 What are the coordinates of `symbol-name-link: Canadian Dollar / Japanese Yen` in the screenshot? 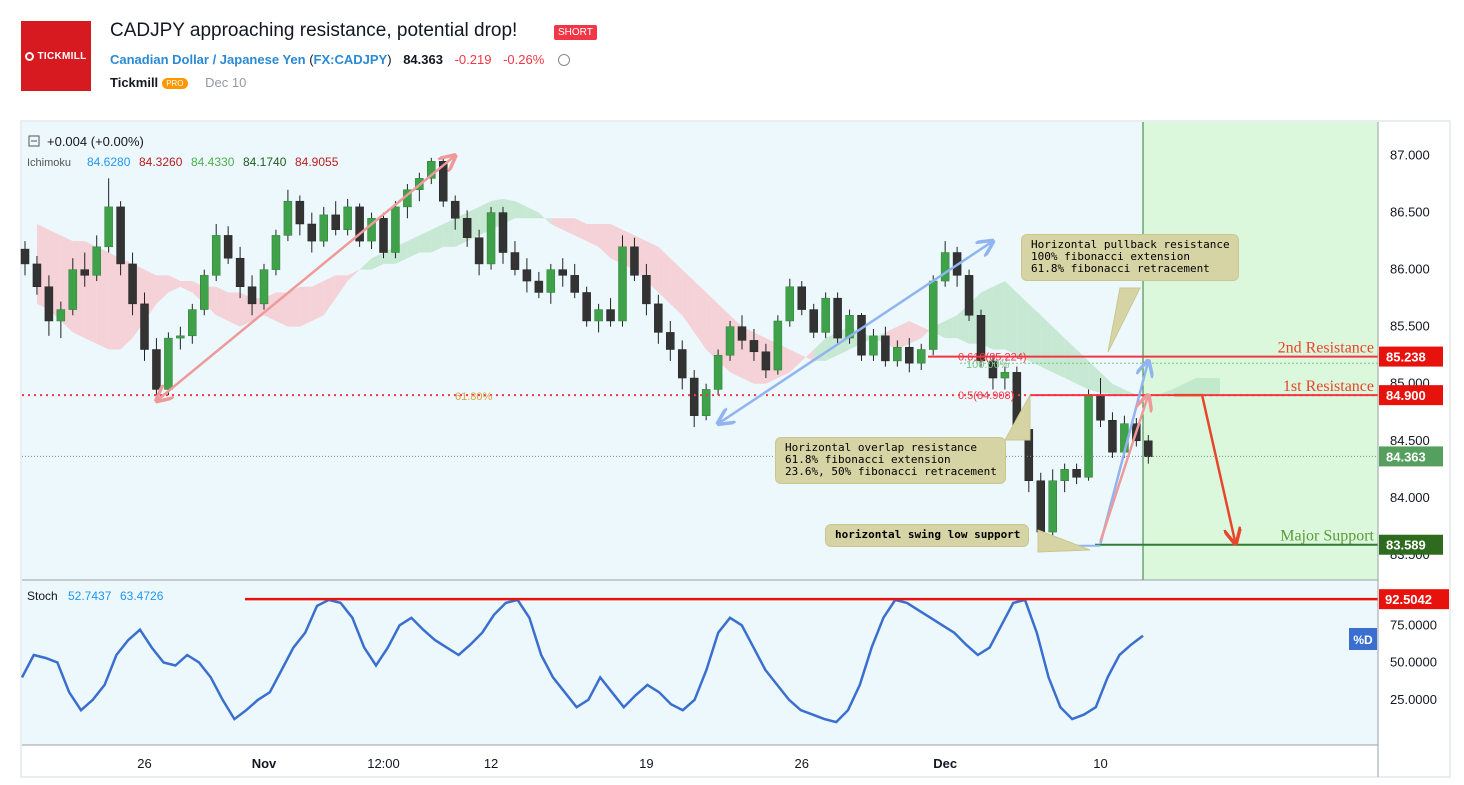 It's located at (208, 59).